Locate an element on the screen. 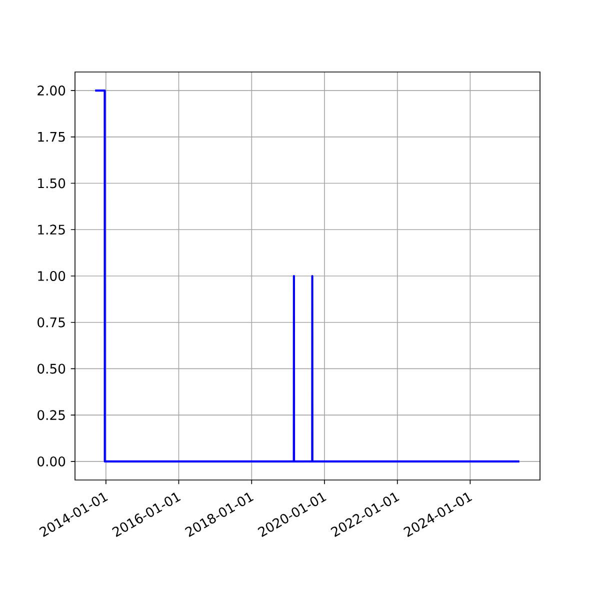  y-tick-label: 0.75 is located at coordinates (51, 322).